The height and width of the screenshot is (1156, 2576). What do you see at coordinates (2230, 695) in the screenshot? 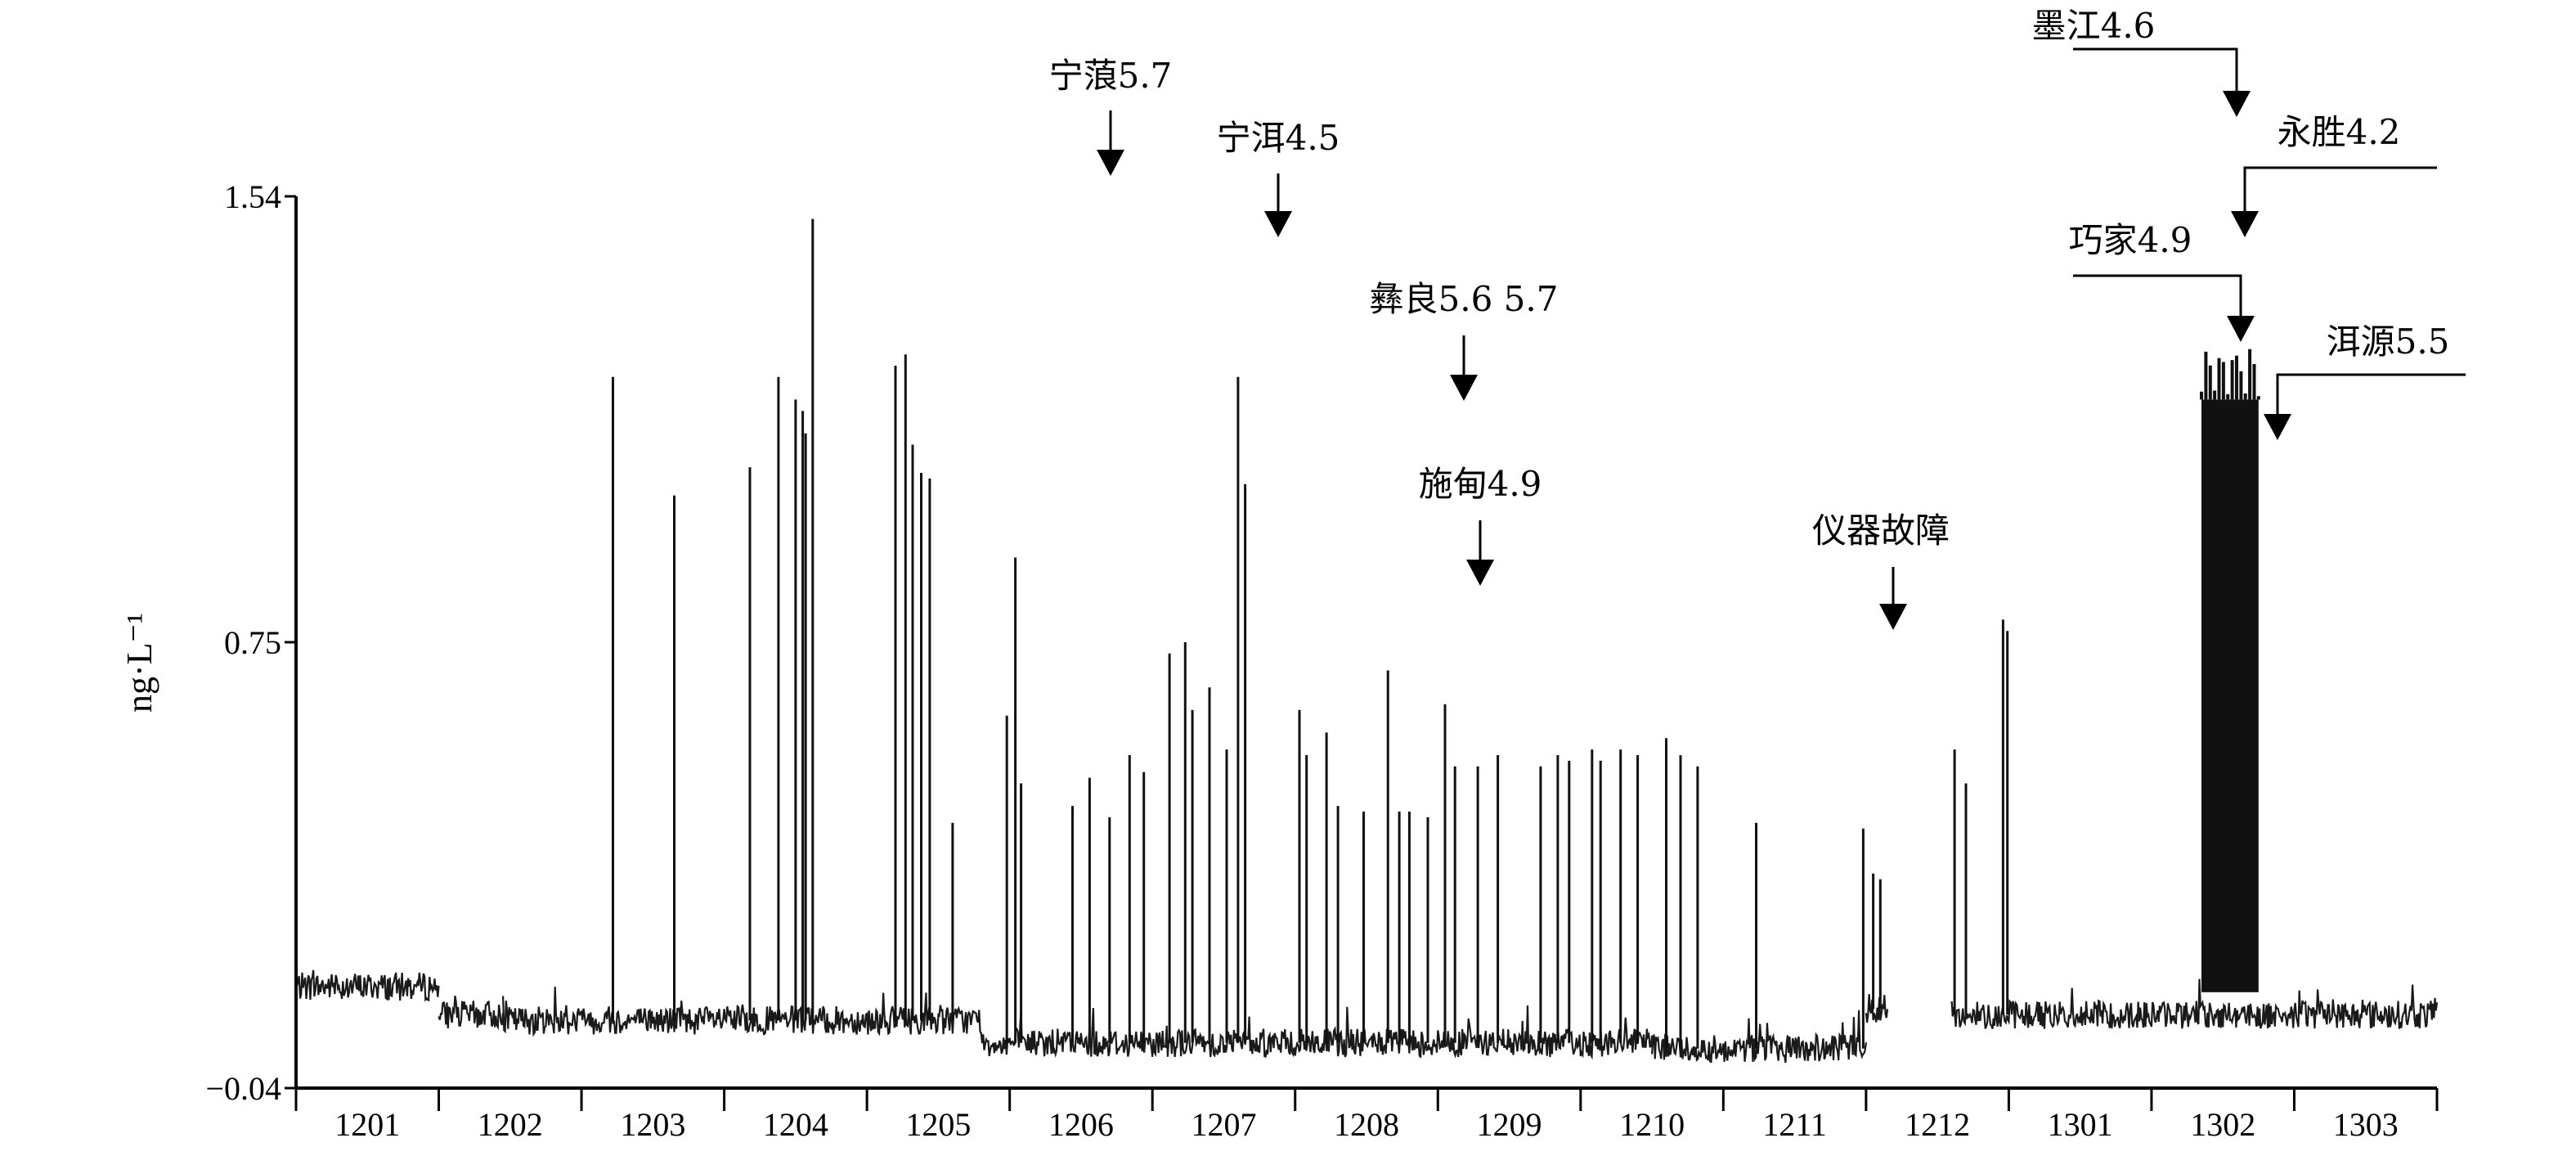
I see `dense-signal-block` at bounding box center [2230, 695].